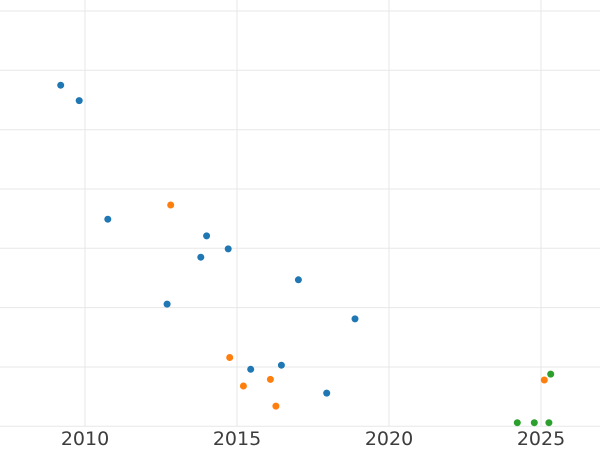 The width and height of the screenshot is (600, 450). What do you see at coordinates (237, 439) in the screenshot?
I see `x-tick-label-2015: 2015` at bounding box center [237, 439].